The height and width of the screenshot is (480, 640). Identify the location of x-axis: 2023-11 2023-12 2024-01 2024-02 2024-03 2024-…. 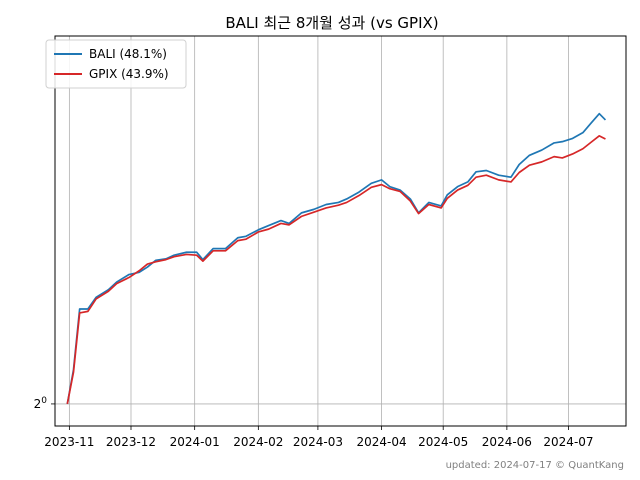
(319, 437).